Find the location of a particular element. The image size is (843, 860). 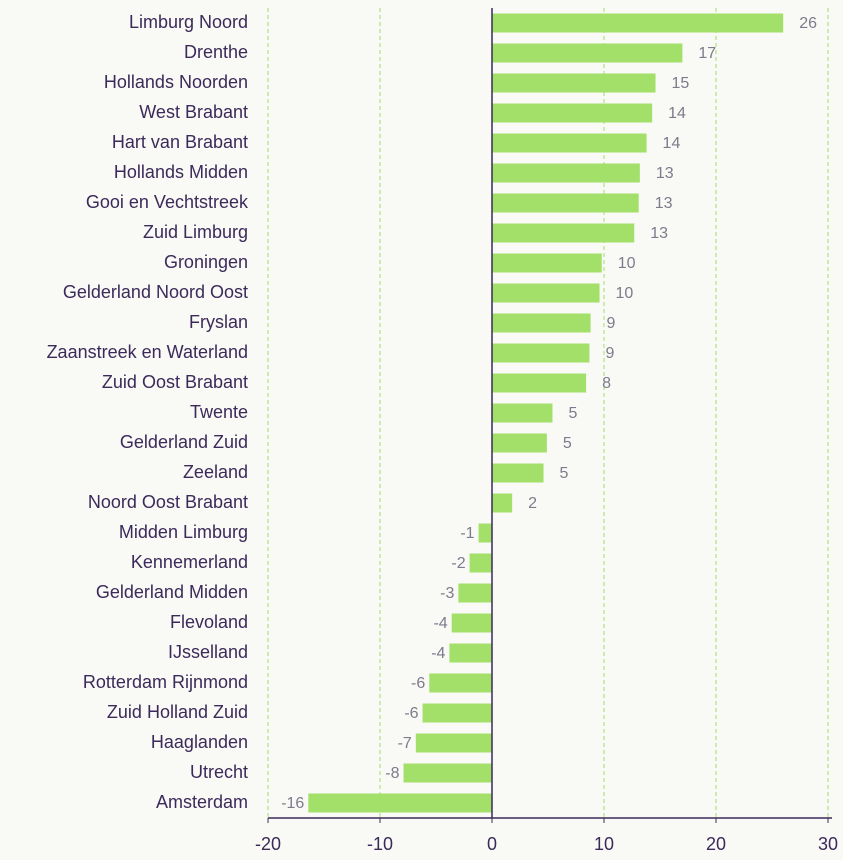

category-label: IJsselland is located at coordinates (208, 652).